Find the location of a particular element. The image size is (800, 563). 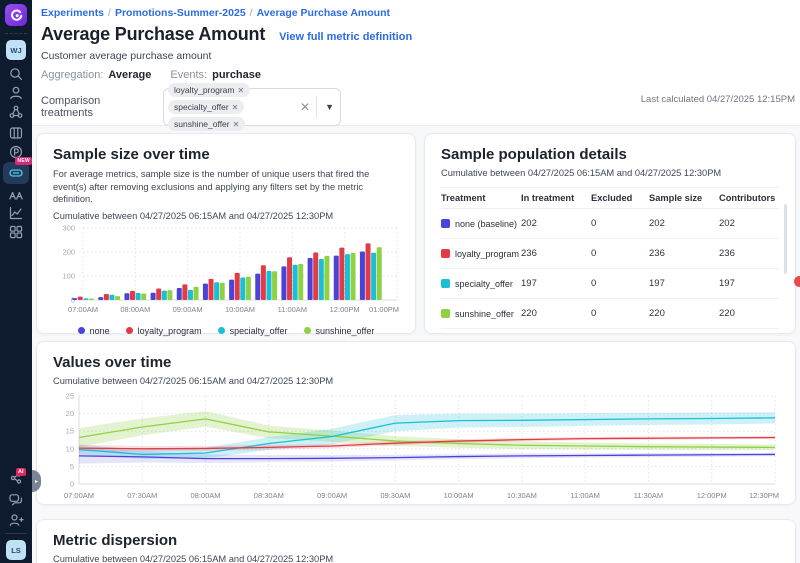

legend-item: specialty_offer is located at coordinates (252, 331).